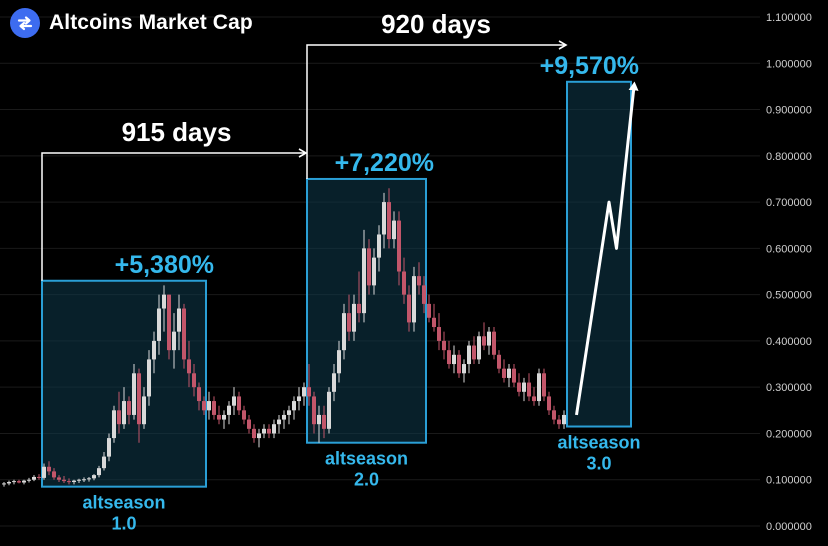 The width and height of the screenshot is (828, 546). What do you see at coordinates (384, 163) in the screenshot?
I see `gain-label: +7,220%` at bounding box center [384, 163].